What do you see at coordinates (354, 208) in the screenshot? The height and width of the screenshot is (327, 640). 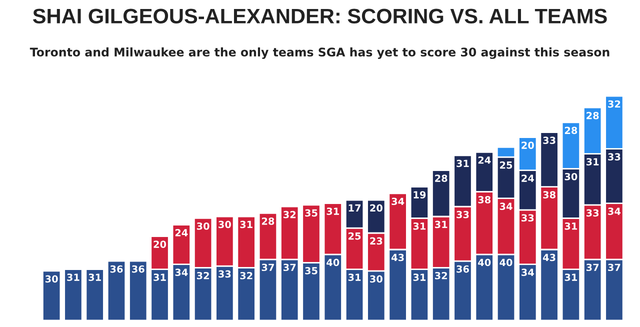 I see `data-label: 17` at bounding box center [354, 208].